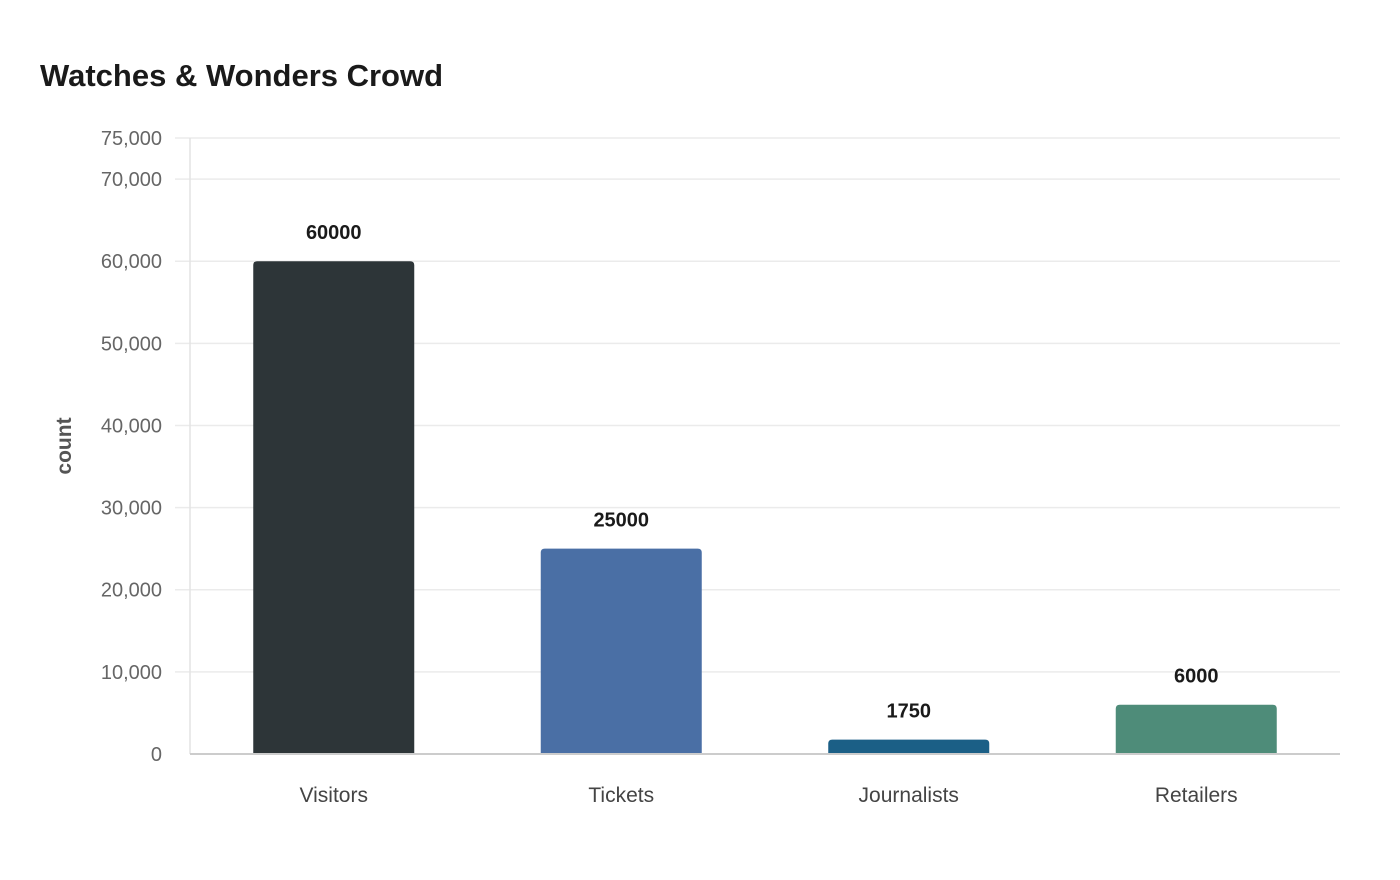 The image size is (1400, 880). I want to click on bar-tickets, so click(621, 651).